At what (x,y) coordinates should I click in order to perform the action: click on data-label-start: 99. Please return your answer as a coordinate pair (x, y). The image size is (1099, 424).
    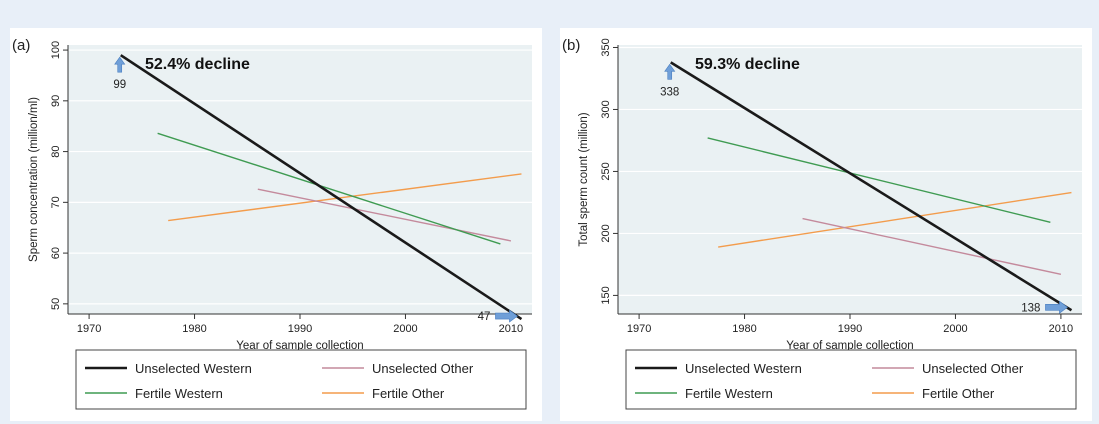
    Looking at the image, I should click on (119, 85).